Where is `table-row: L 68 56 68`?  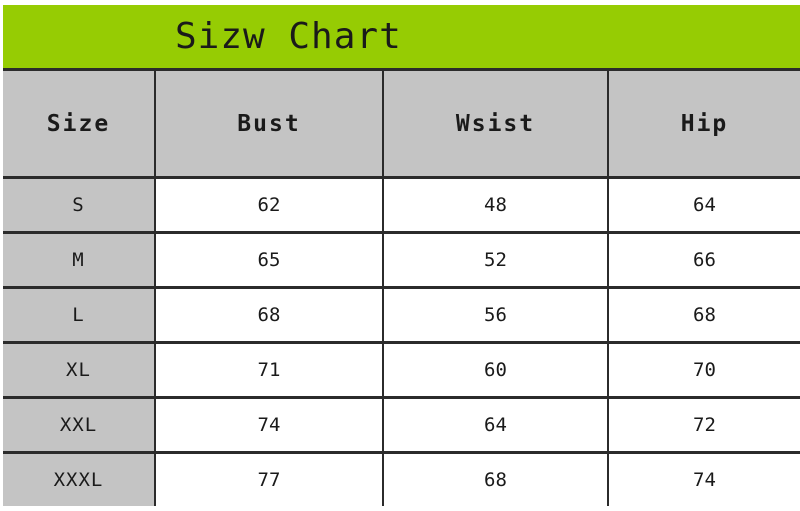 table-row: L 68 56 68 is located at coordinates (401, 315).